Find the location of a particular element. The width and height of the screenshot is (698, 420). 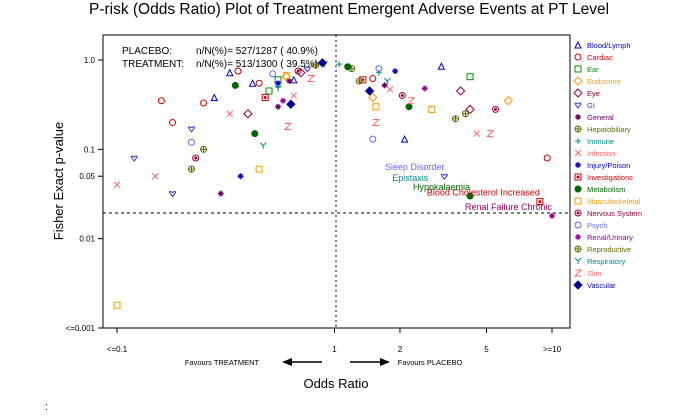

legend-label: Psych is located at coordinates (597, 225).